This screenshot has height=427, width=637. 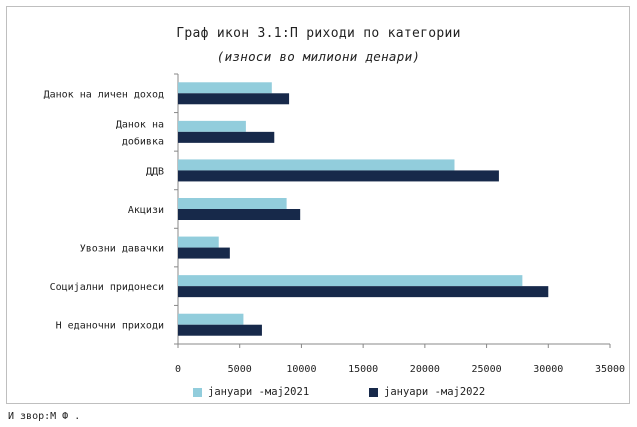 What do you see at coordinates (143, 141) in the screenshot?
I see `category-label: добивка` at bounding box center [143, 141].